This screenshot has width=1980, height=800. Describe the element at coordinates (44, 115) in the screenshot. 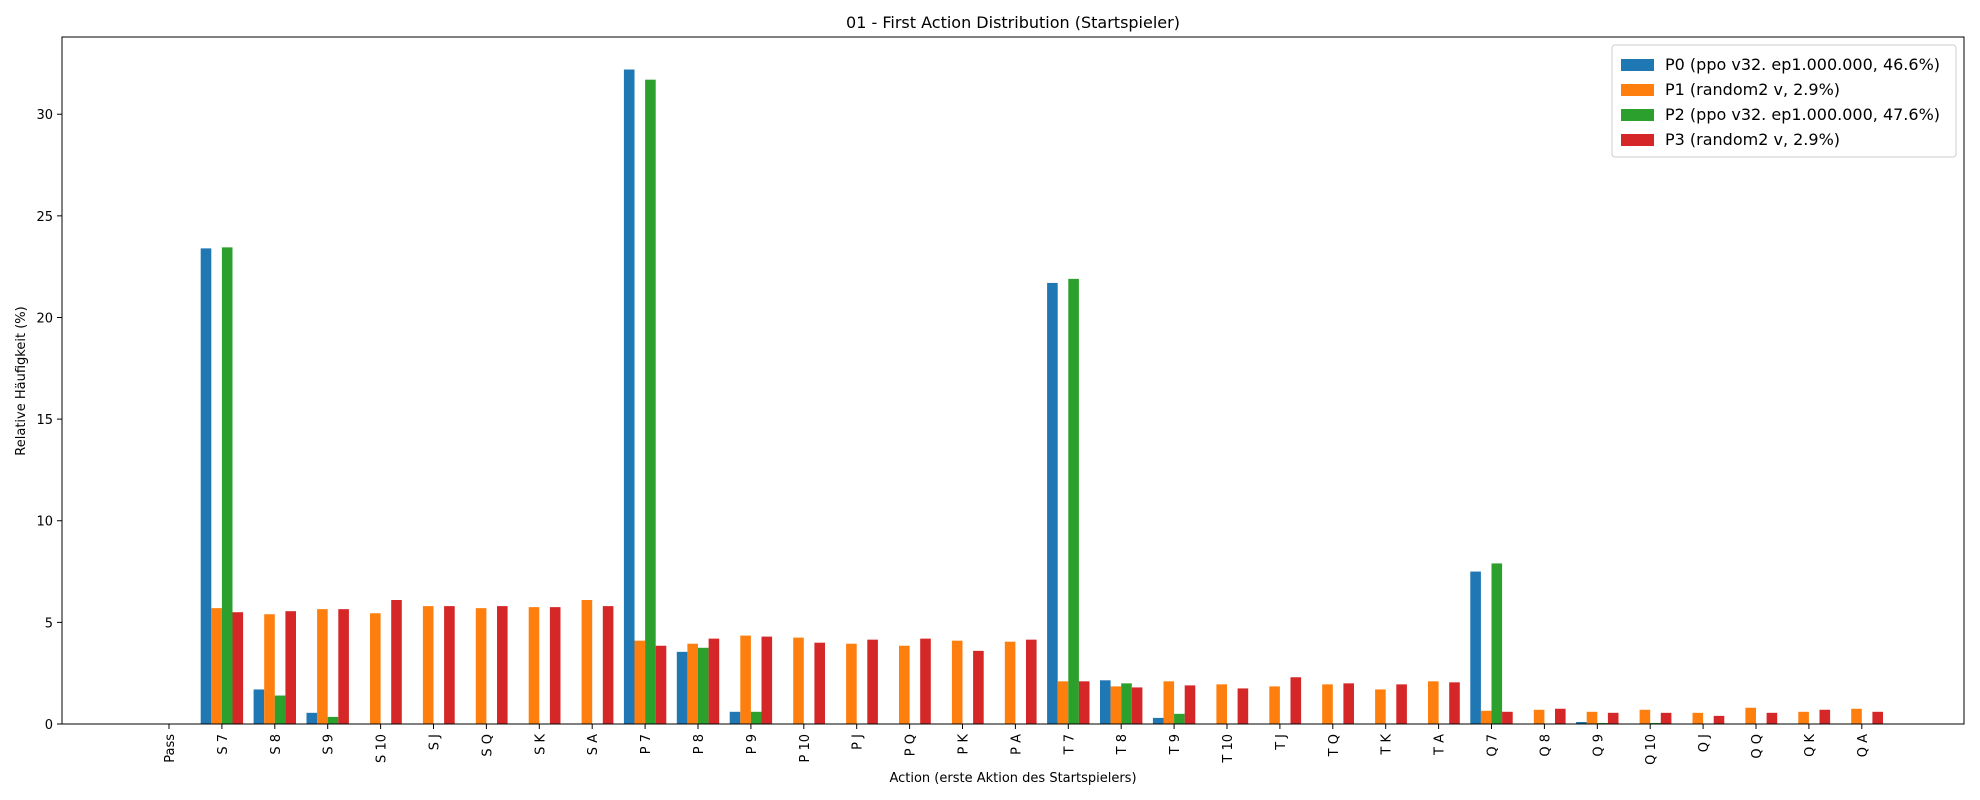

I see `y-tick-label: 30` at that location.